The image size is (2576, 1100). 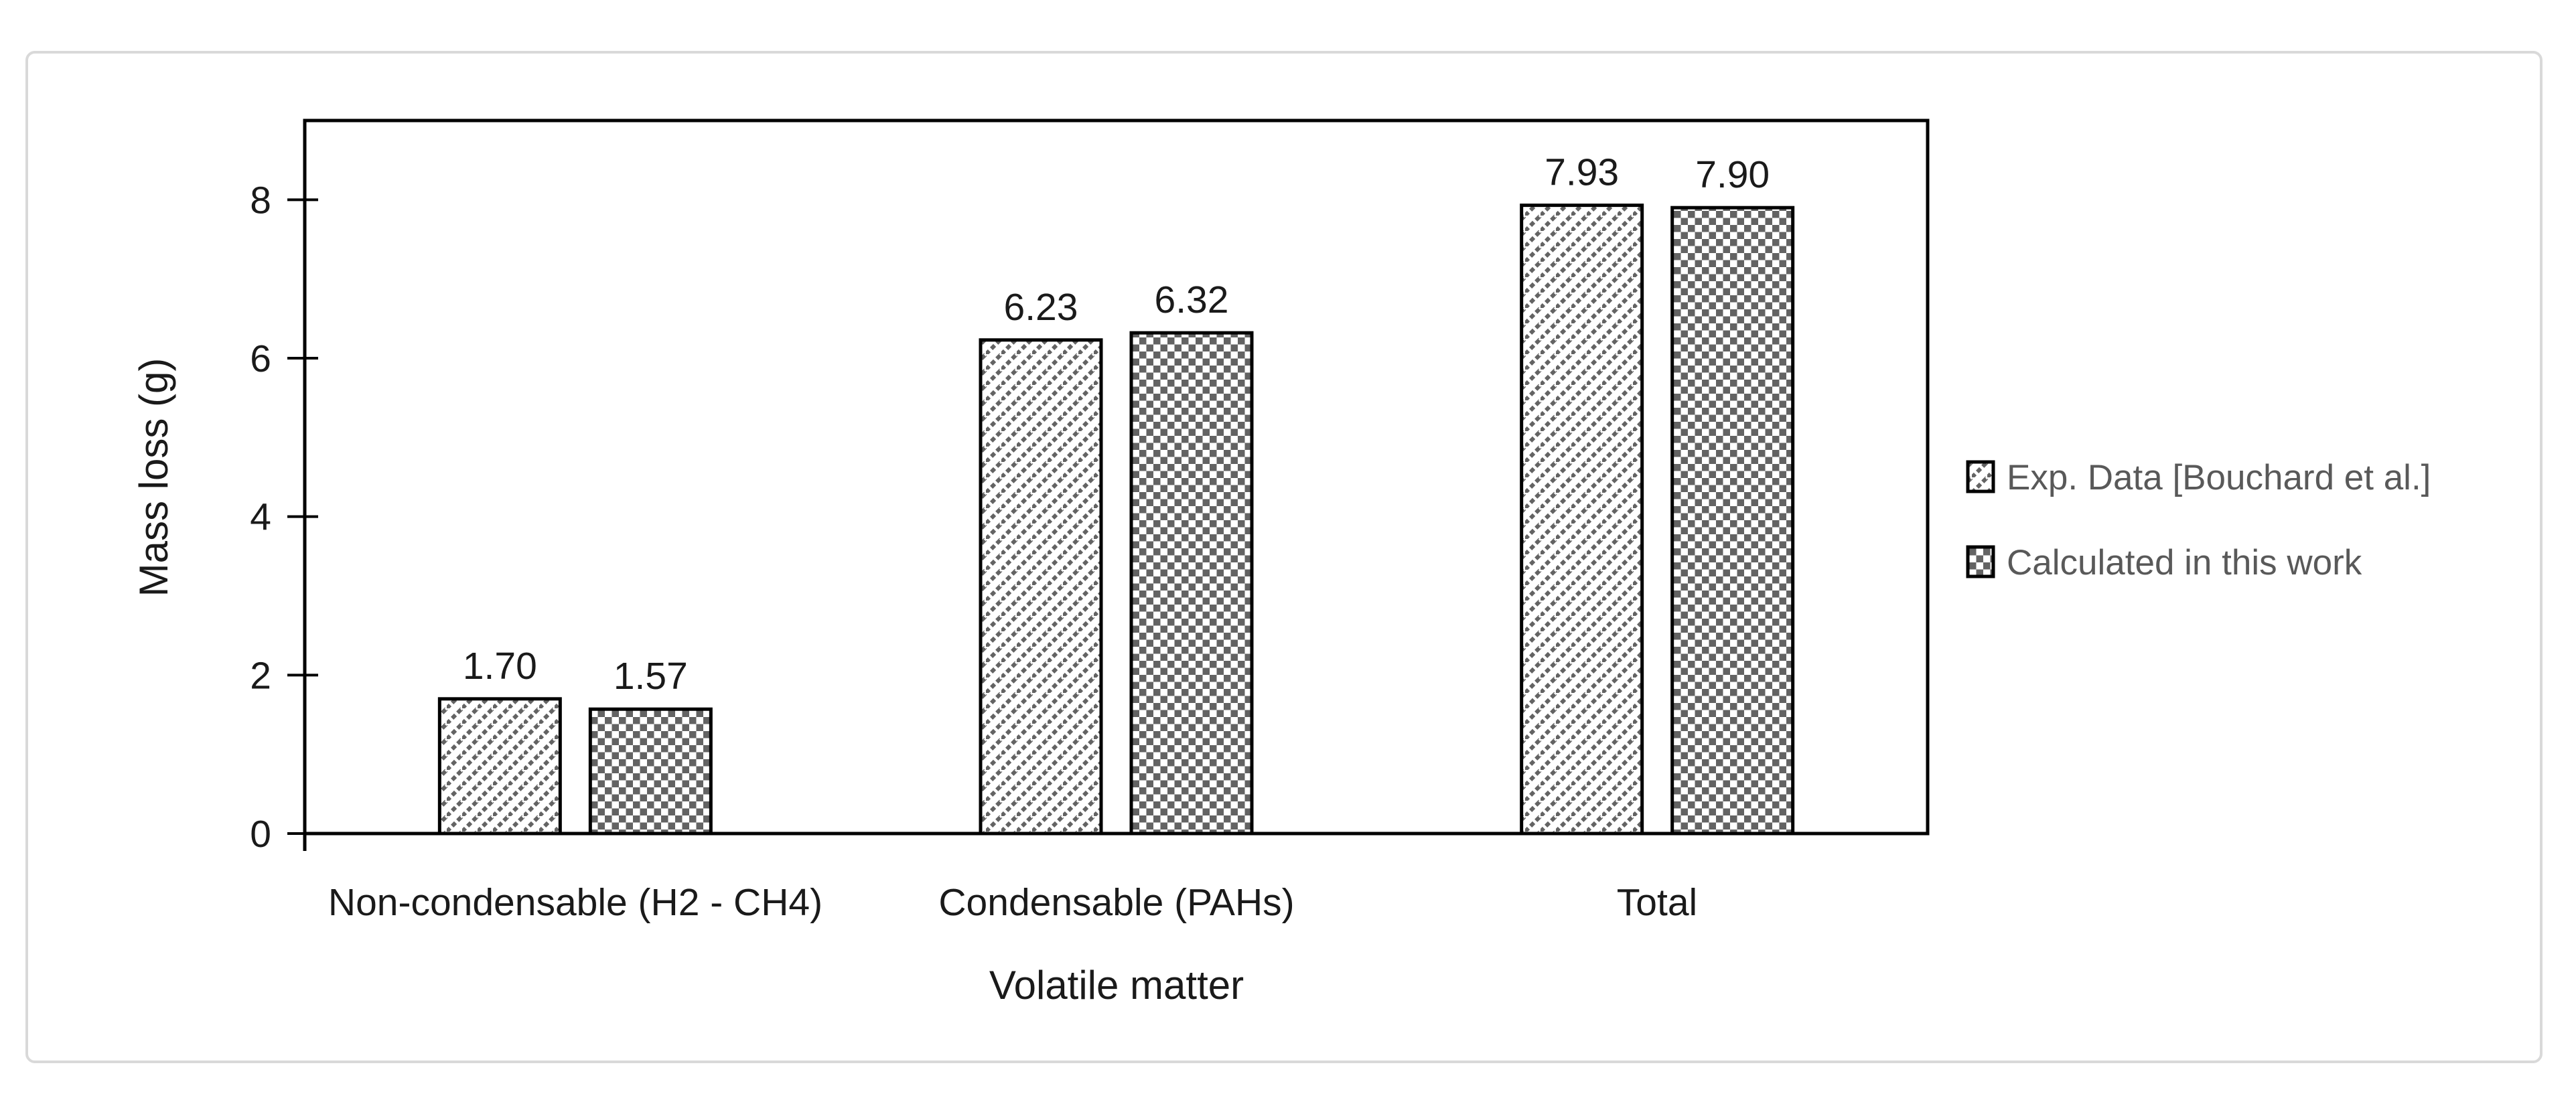 What do you see at coordinates (260, 675) in the screenshot?
I see `y-tick-label: 2` at bounding box center [260, 675].